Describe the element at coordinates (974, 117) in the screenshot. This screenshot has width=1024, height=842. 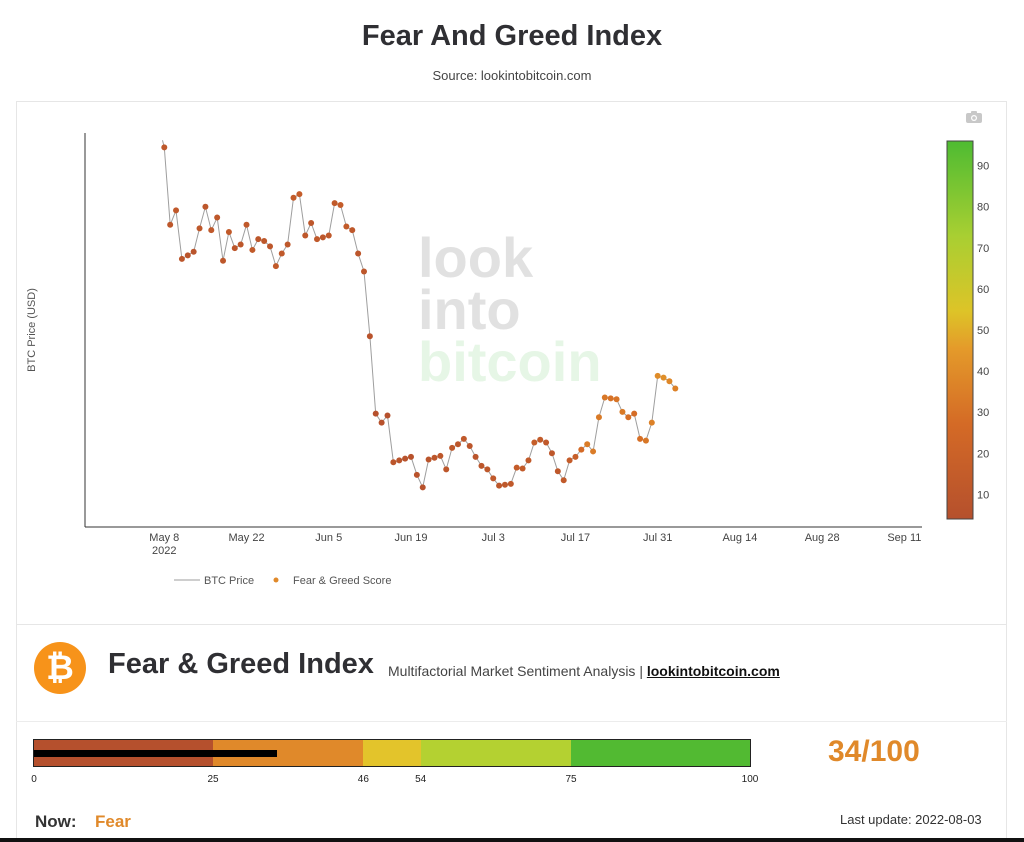
I see `camera-icon` at that location.